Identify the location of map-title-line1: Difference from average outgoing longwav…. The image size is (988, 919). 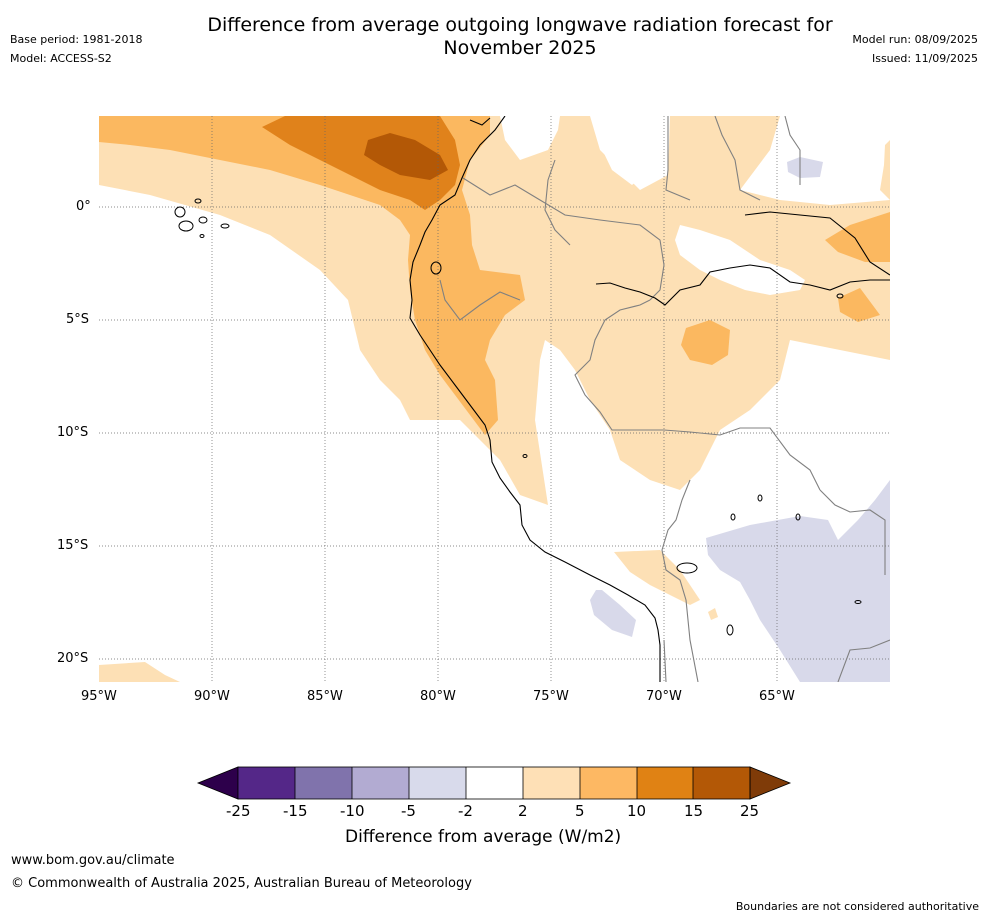
(520, 25).